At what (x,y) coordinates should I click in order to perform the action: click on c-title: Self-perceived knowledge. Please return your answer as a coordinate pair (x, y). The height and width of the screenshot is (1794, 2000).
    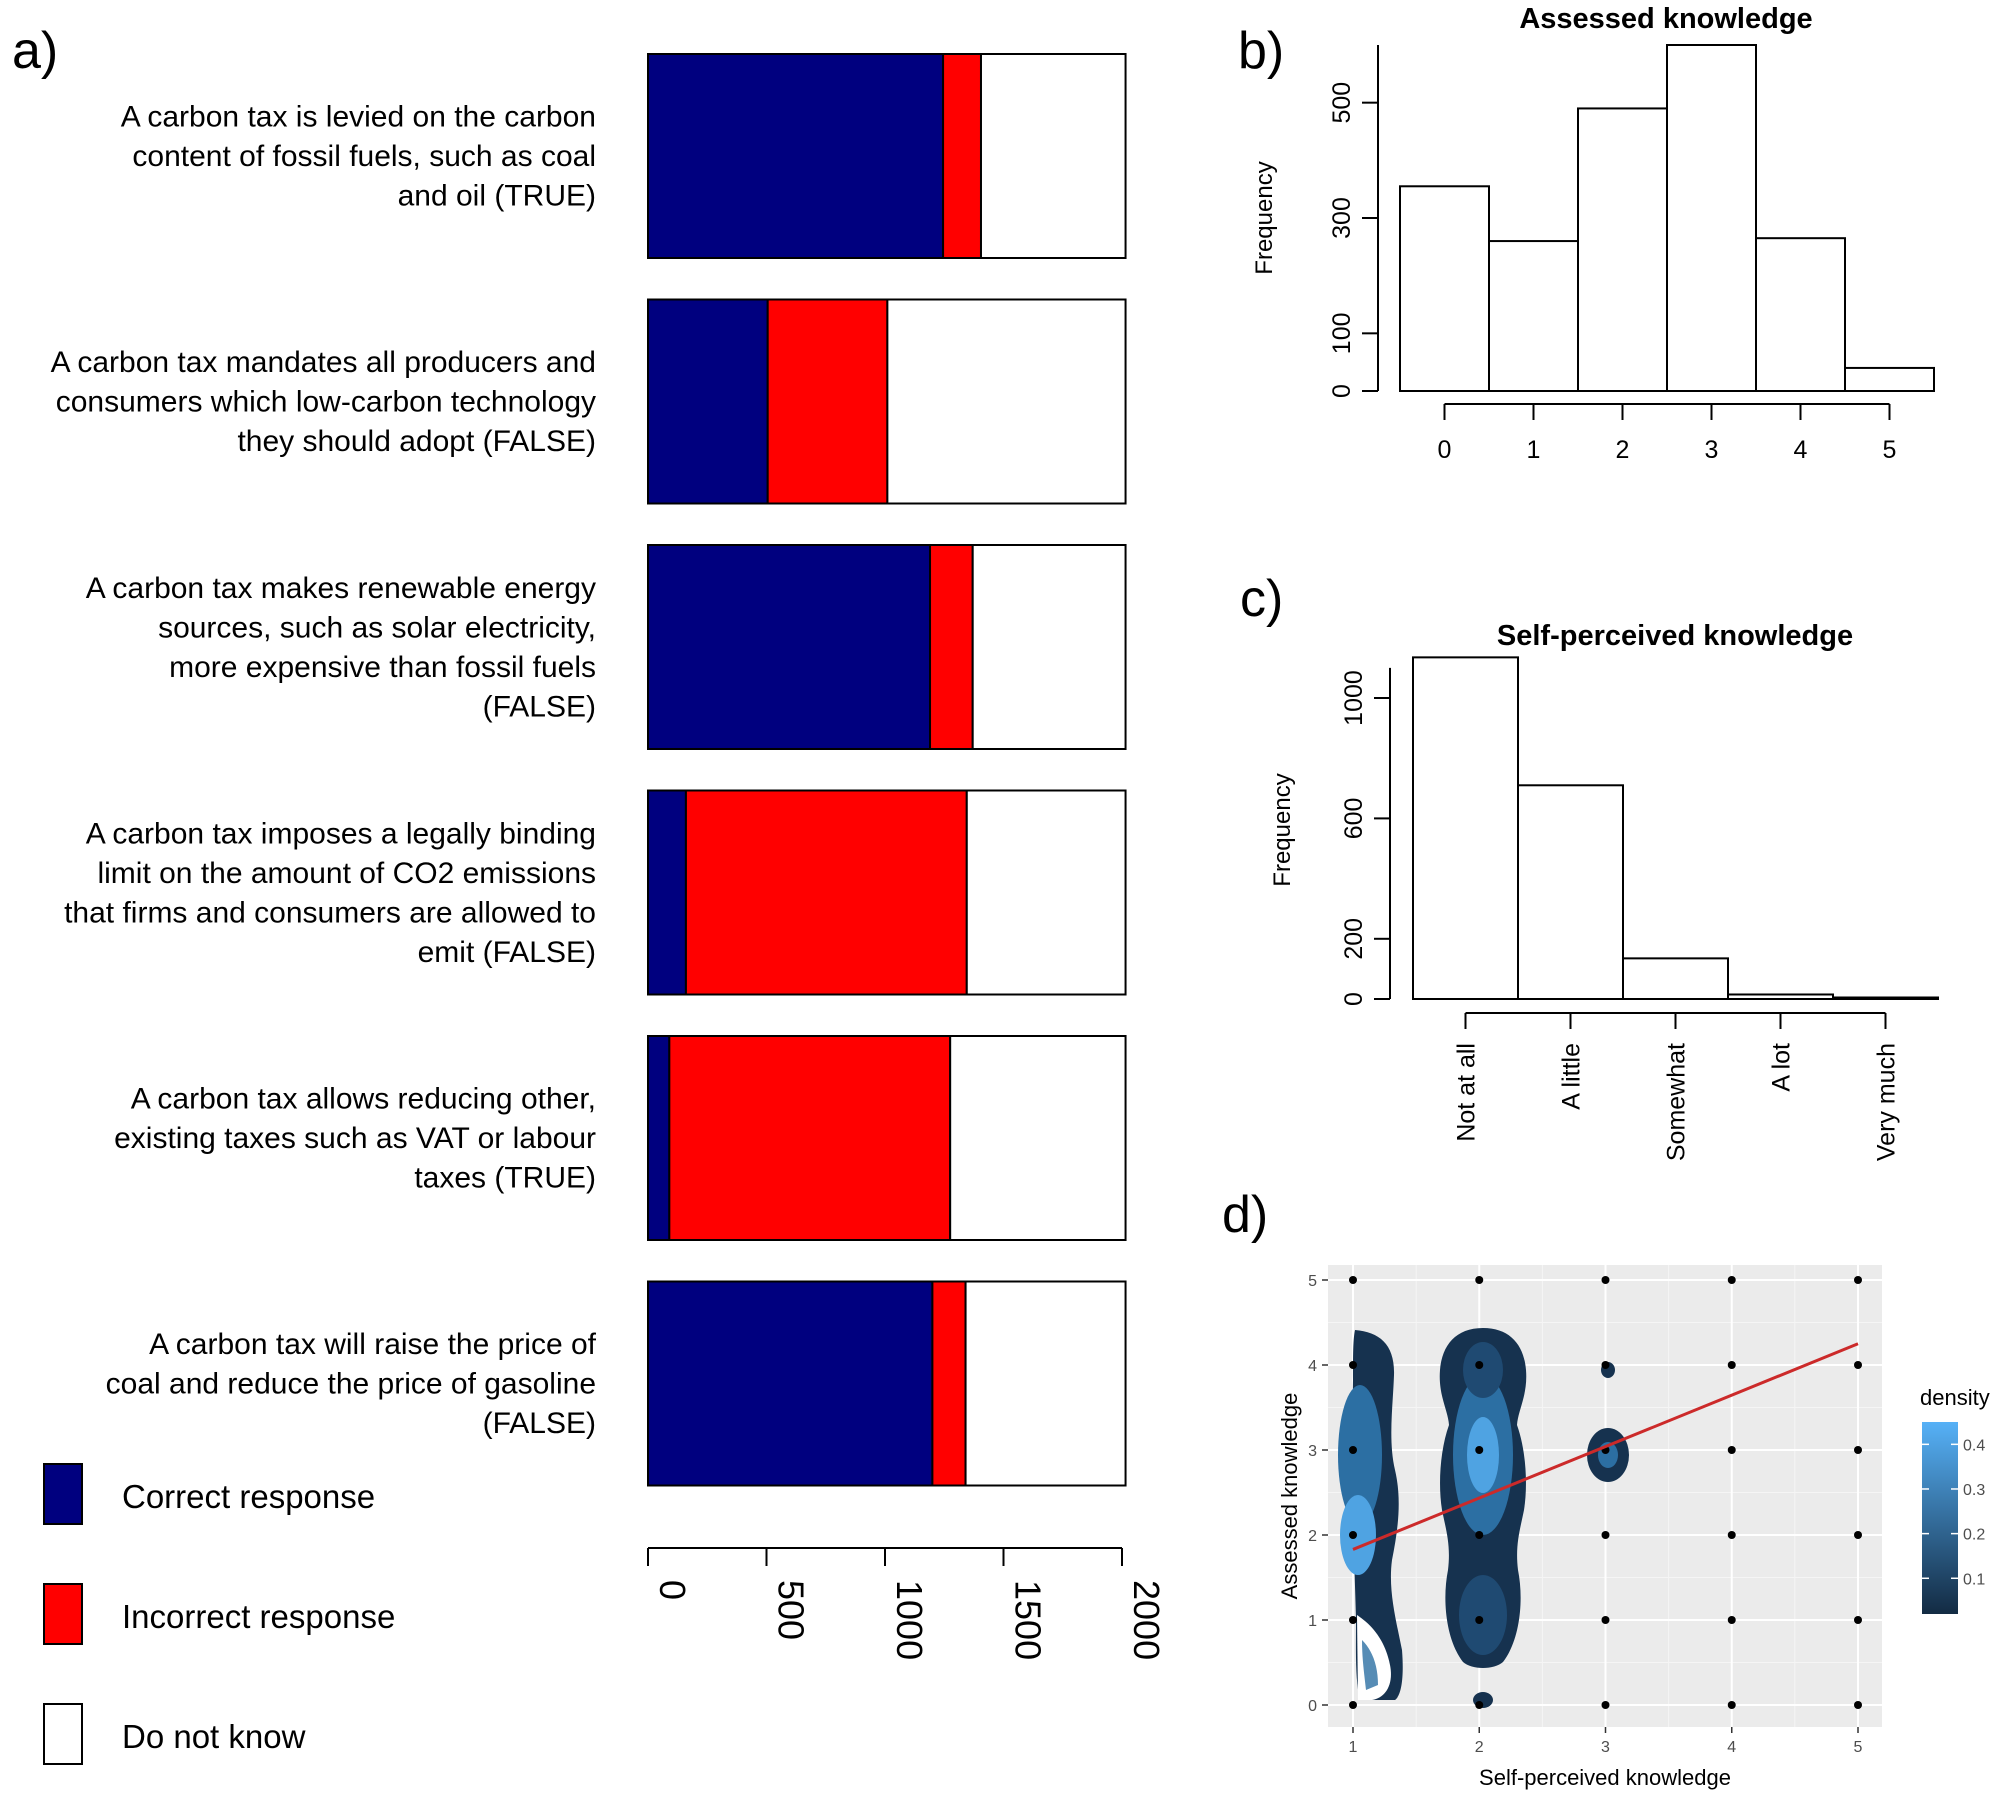
    Looking at the image, I should click on (1675, 636).